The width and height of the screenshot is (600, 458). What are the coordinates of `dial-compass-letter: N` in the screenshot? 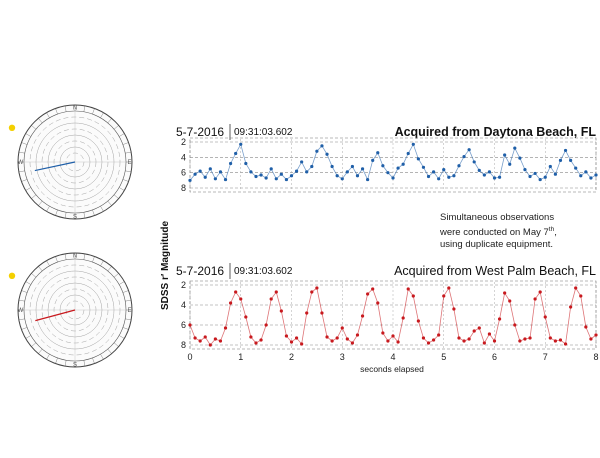 It's located at (75, 257).